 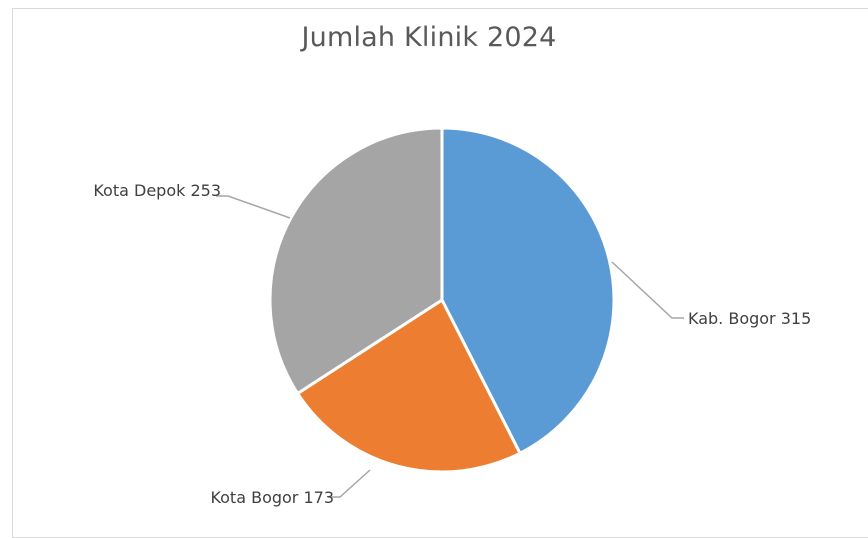 What do you see at coordinates (749, 318) in the screenshot?
I see `data-label: Kab. Bogor 315` at bounding box center [749, 318].